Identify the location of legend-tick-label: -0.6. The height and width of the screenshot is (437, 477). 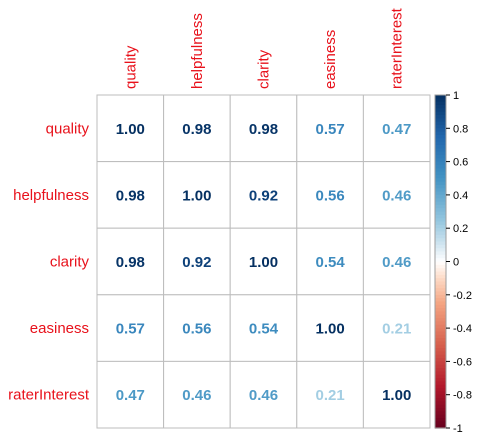
(462, 362).